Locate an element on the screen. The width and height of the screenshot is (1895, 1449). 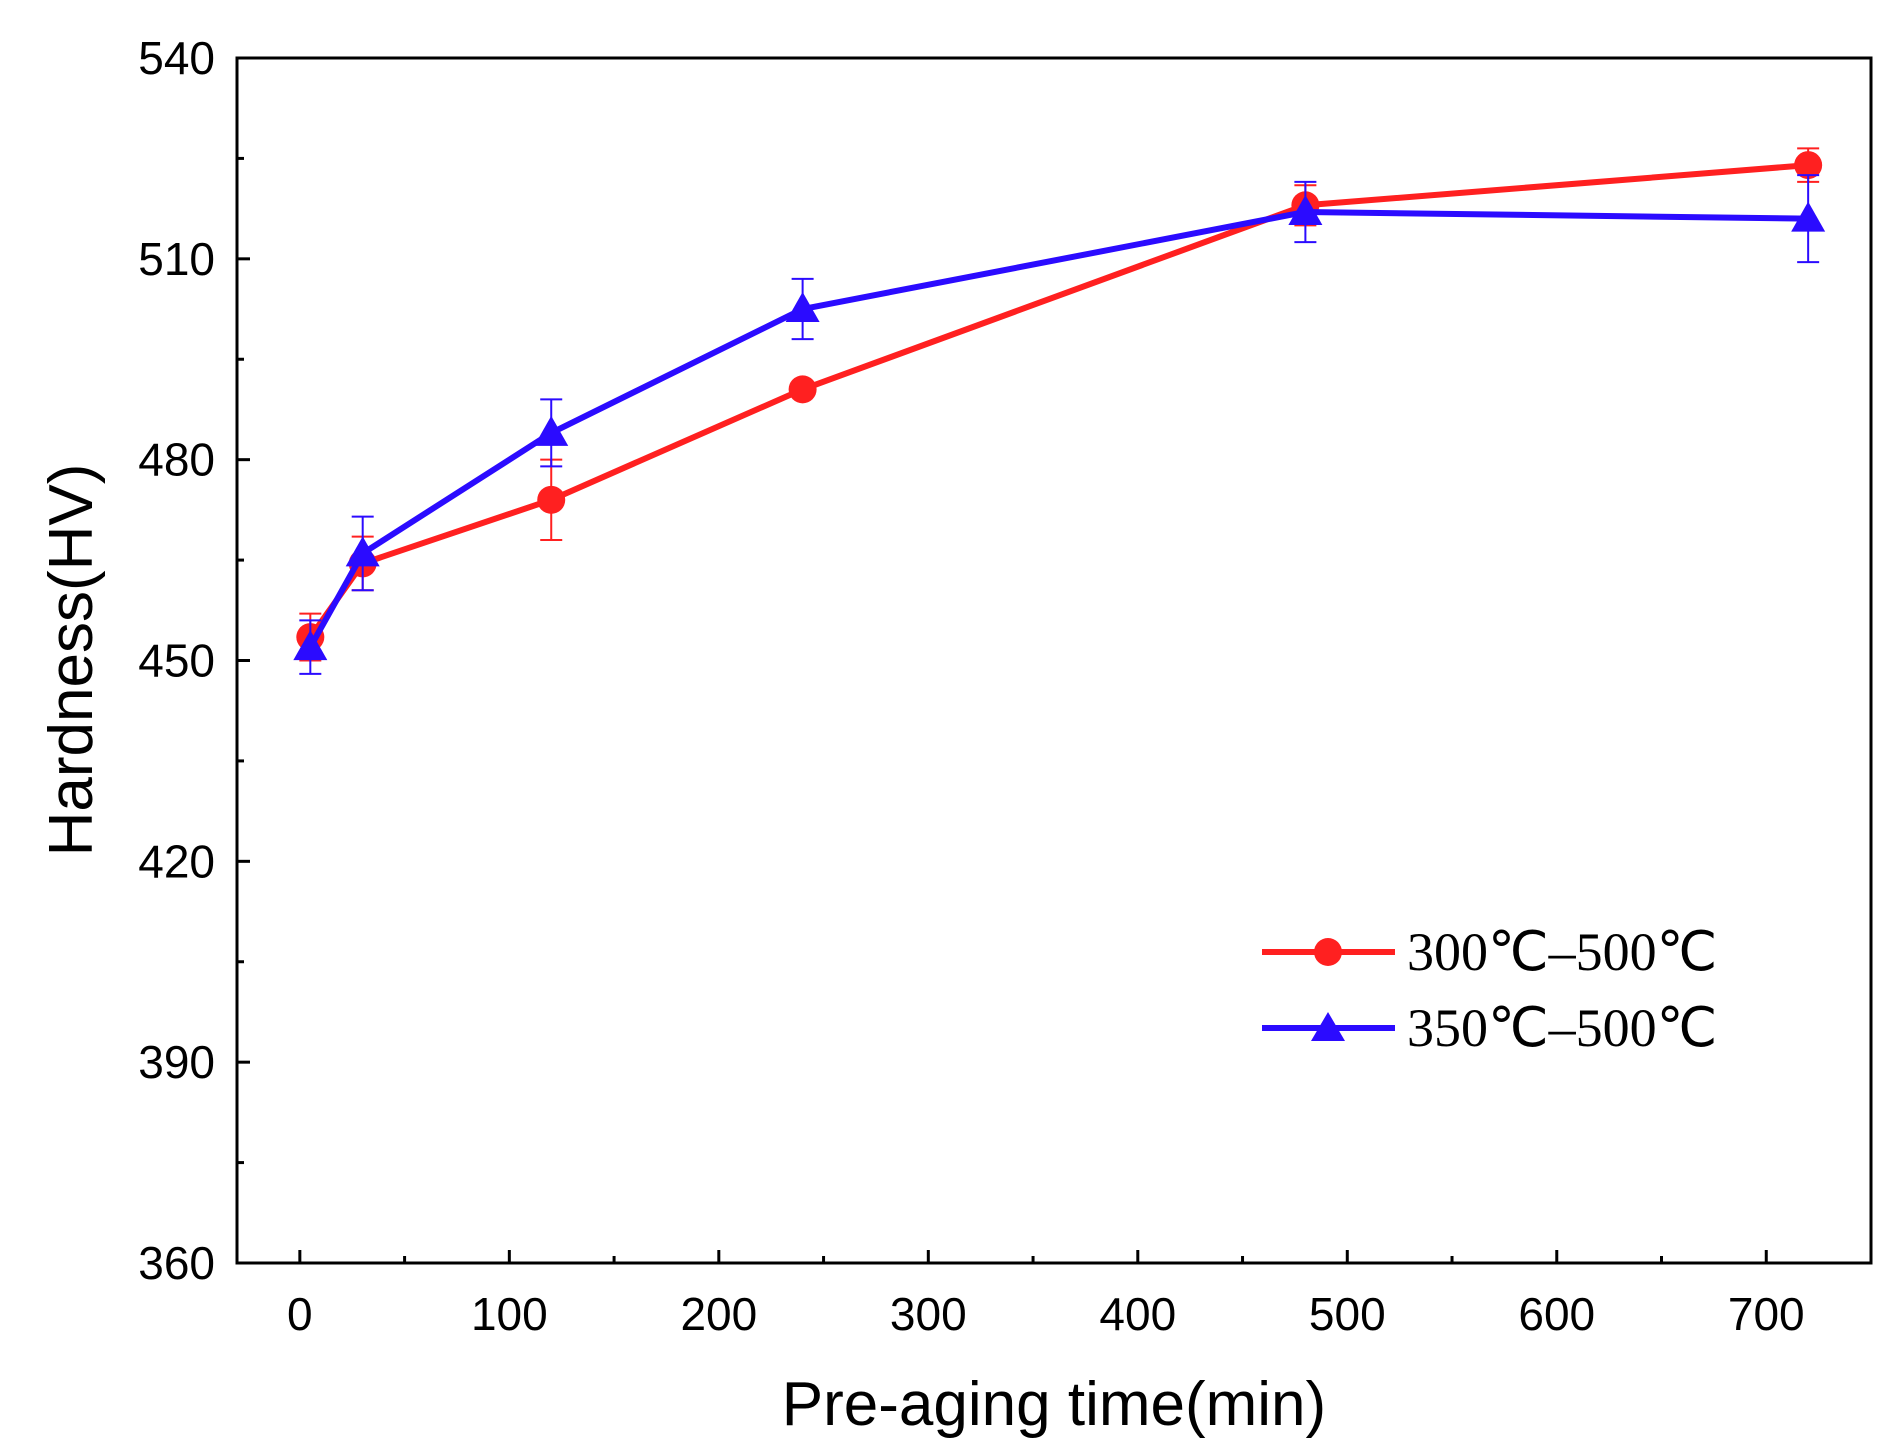
x-tick-label-600: 600 is located at coordinates (1556, 1314).